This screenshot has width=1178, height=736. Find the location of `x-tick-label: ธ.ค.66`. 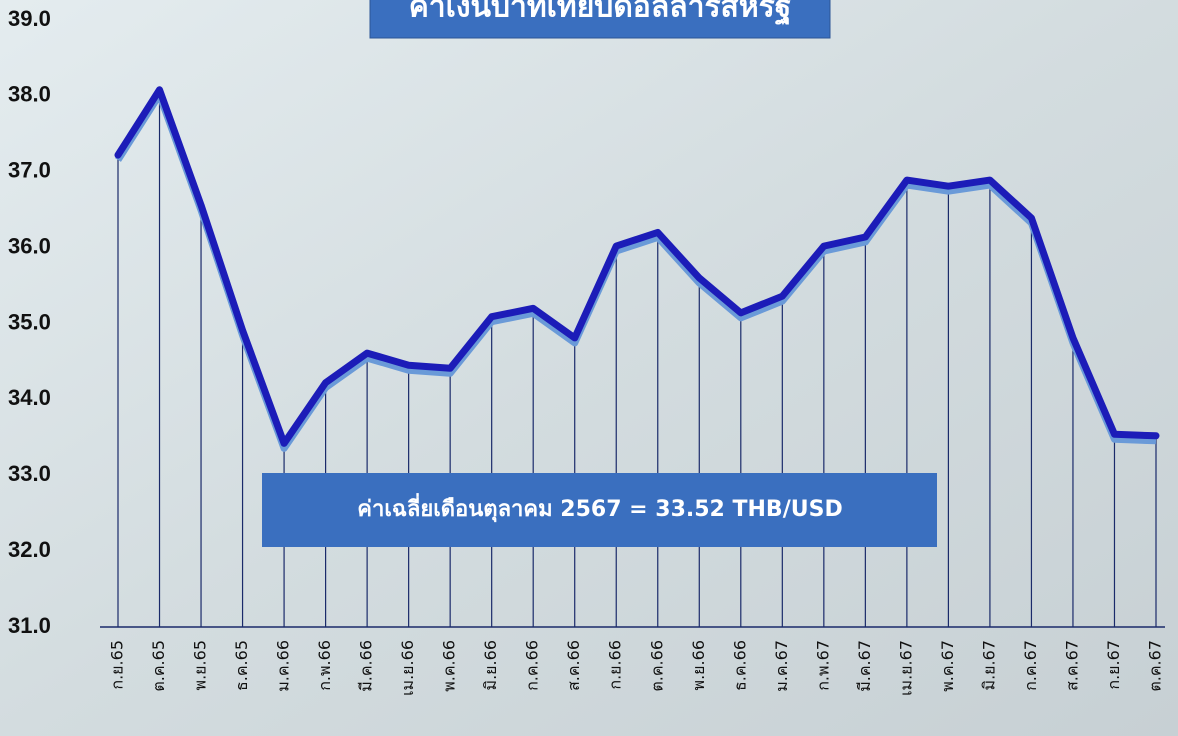

x-tick-label: ธ.ค.66 is located at coordinates (739, 665).